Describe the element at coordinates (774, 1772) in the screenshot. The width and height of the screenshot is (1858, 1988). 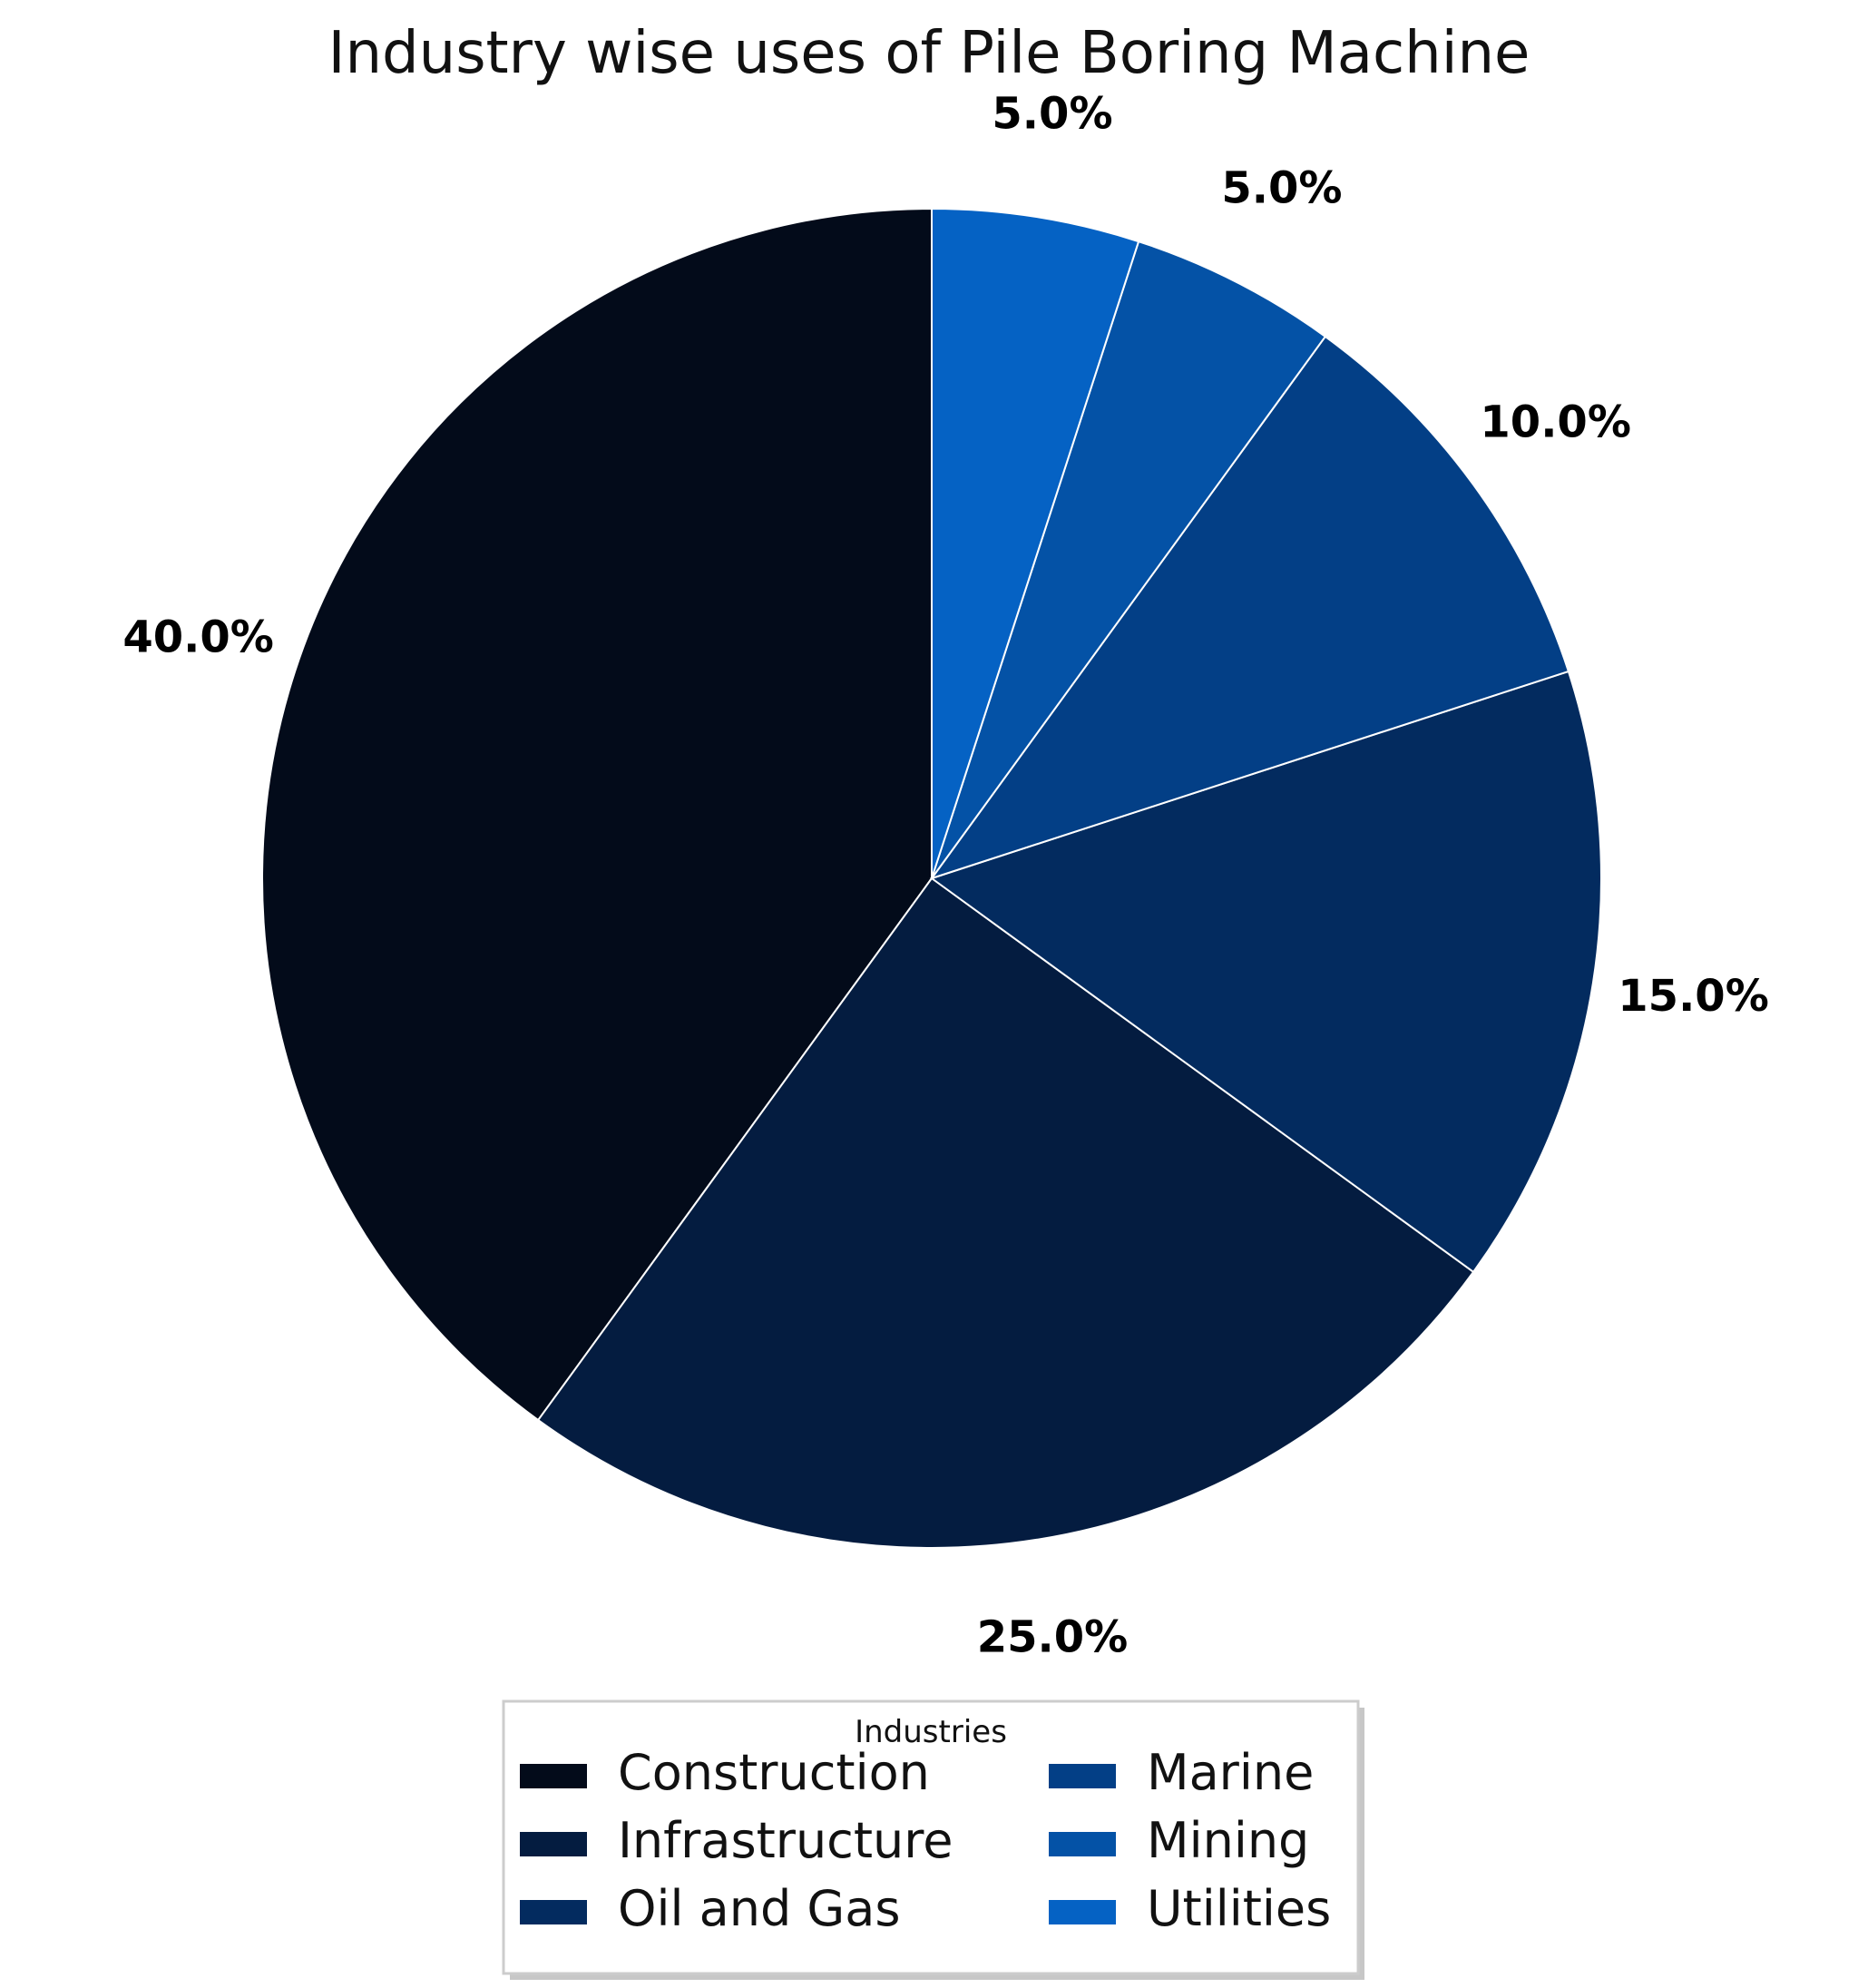
I see `legend-label-construction: Construction` at that location.